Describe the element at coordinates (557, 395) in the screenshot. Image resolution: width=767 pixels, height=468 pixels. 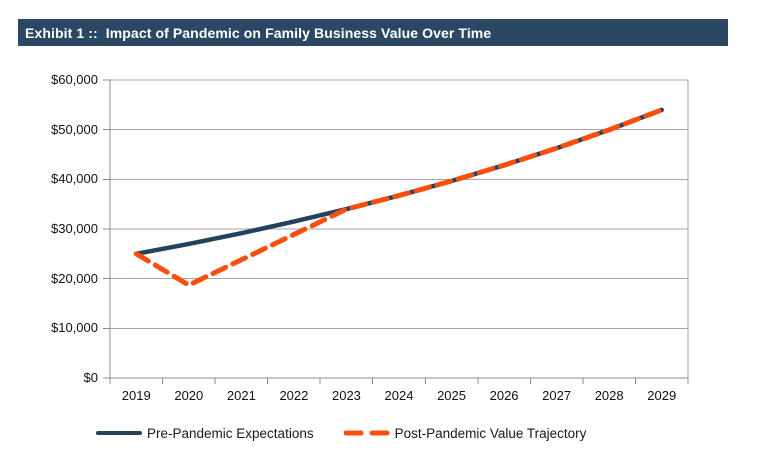
I see `x-tick-label: 2027` at that location.